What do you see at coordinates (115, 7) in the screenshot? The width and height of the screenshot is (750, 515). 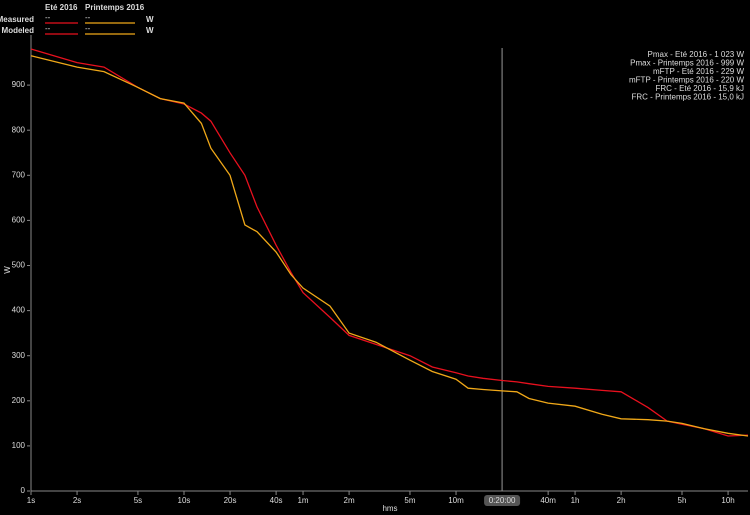 I see `legend-series-name: Printemps 2016` at bounding box center [115, 7].